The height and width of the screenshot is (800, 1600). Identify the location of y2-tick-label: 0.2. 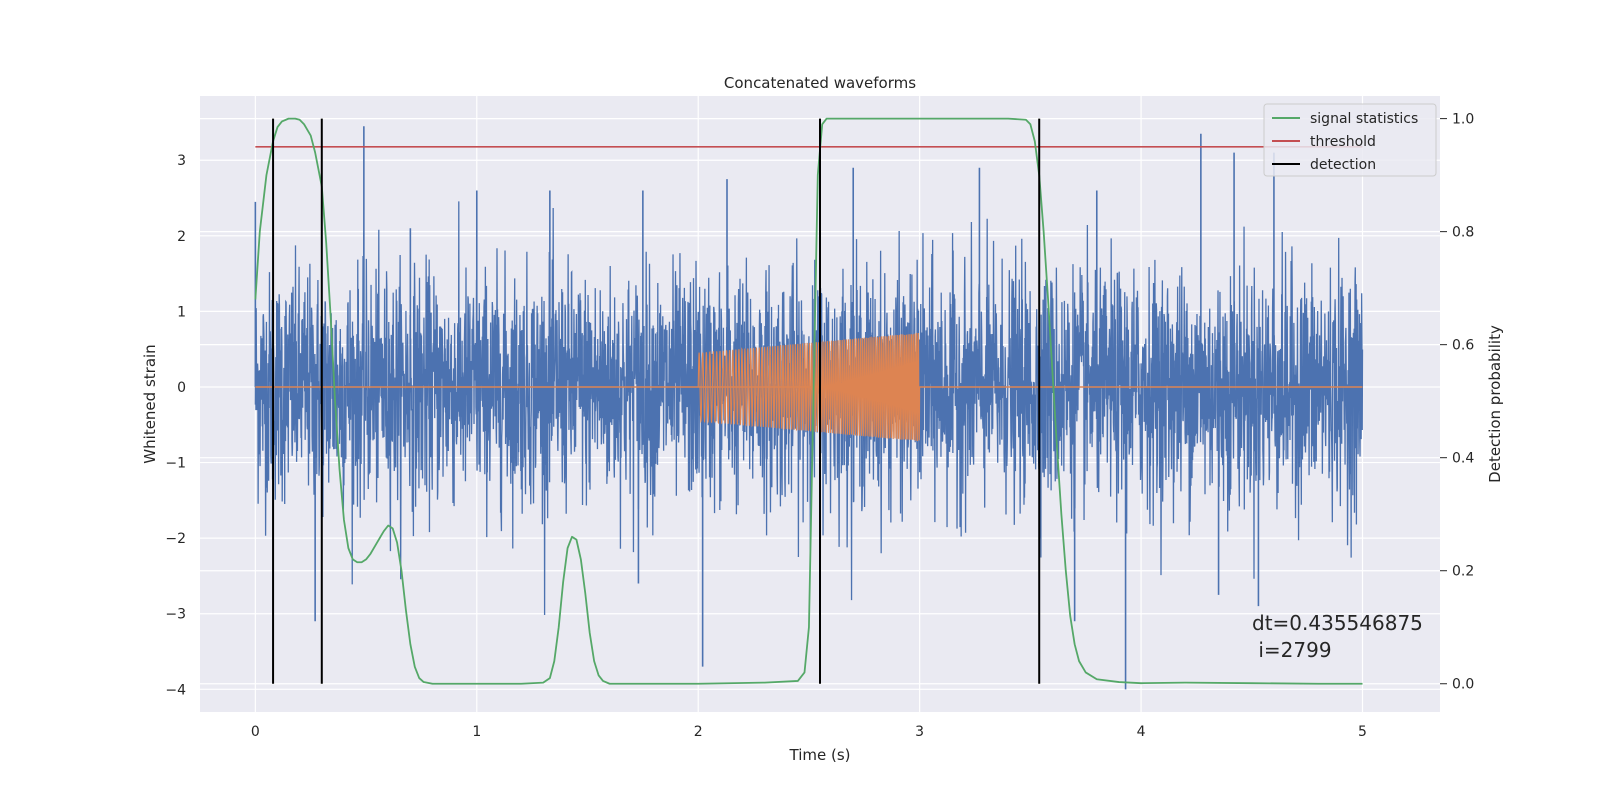
(1463, 572).